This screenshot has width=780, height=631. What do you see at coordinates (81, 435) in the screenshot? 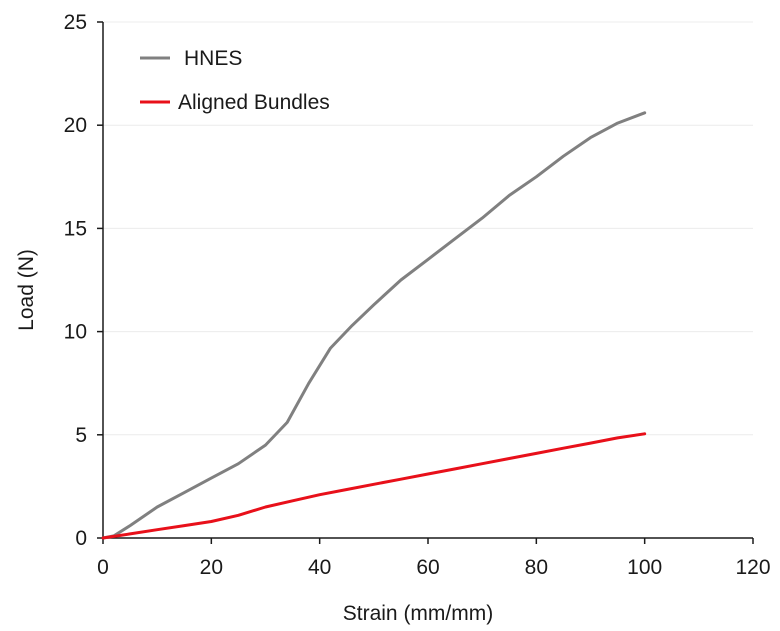
I see `y-tick-label-5: 5` at bounding box center [81, 435].